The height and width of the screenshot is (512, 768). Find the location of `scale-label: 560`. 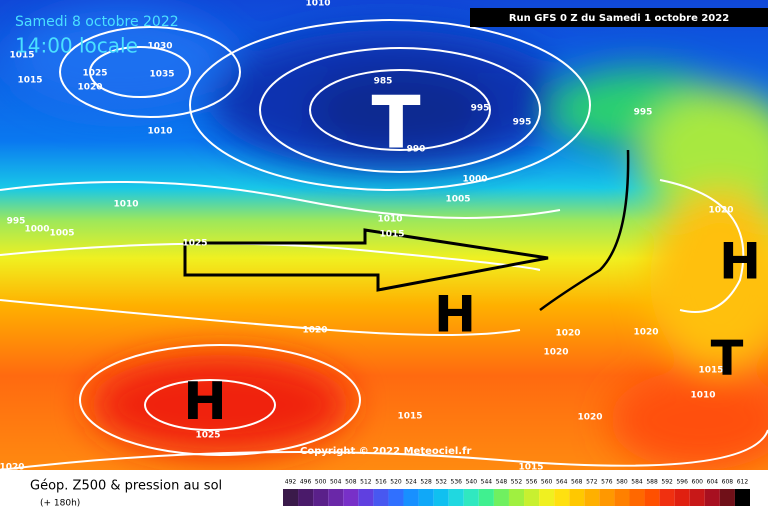

scale-label: 560 is located at coordinates (547, 482).